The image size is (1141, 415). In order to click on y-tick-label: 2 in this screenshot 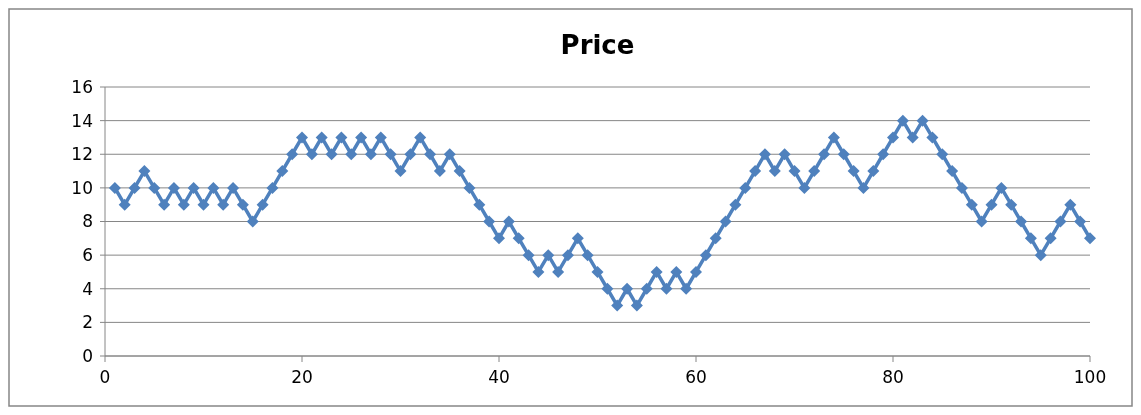, I will do `click(87, 322)`.